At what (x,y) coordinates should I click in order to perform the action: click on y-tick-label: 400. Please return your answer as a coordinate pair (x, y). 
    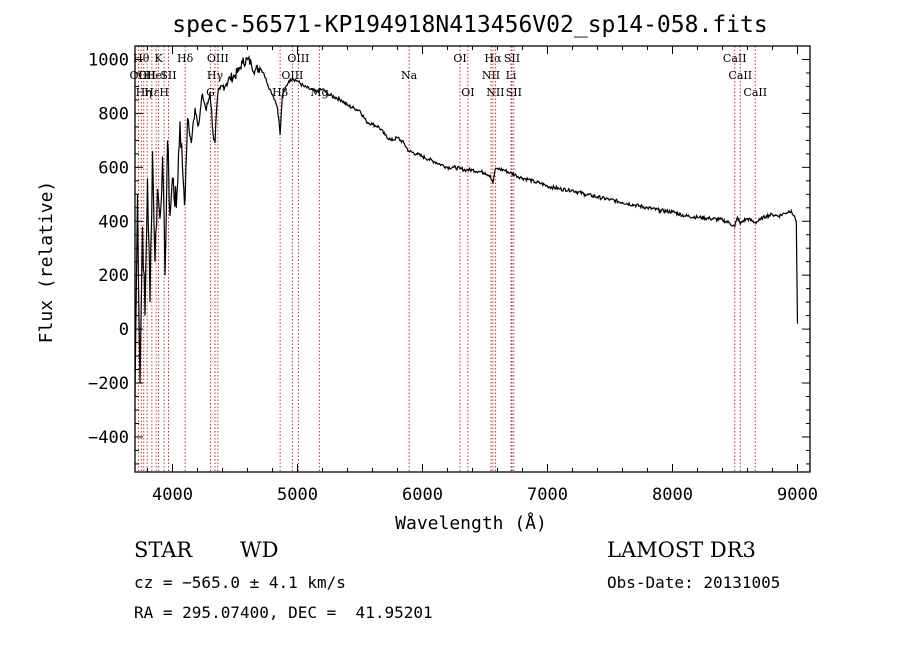
    Looking at the image, I should click on (113, 222).